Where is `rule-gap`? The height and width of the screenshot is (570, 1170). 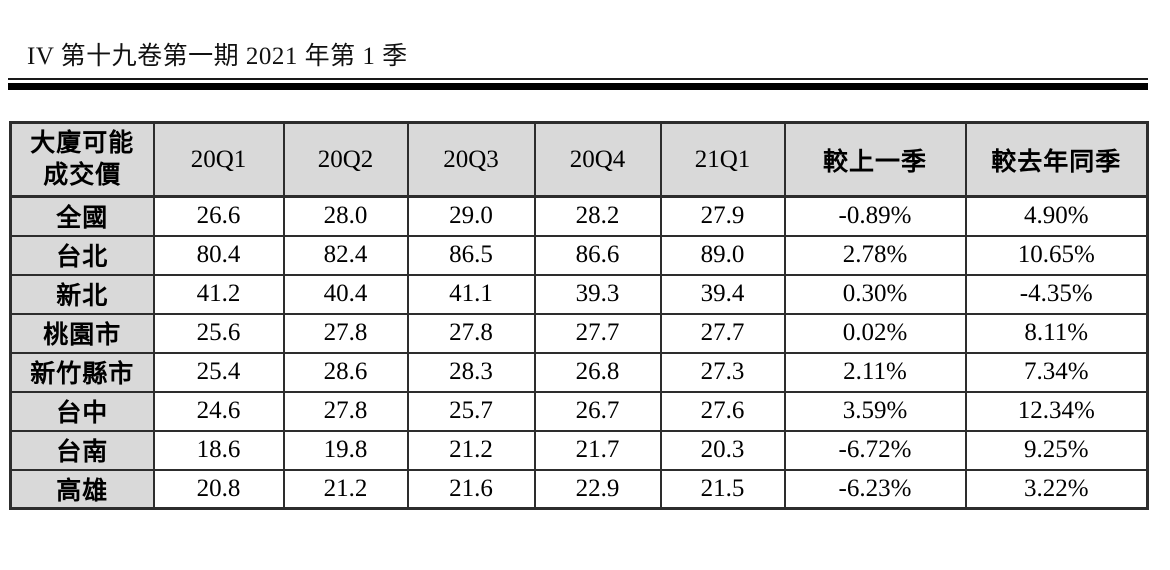
rule-gap is located at coordinates (578, 81).